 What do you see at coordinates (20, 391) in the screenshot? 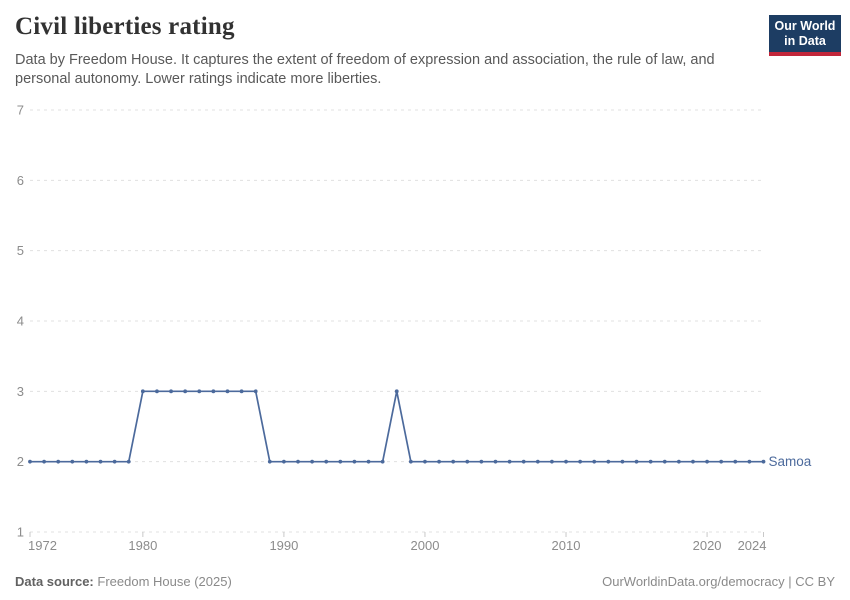
I see `y-axis-label-3: 3` at bounding box center [20, 391].